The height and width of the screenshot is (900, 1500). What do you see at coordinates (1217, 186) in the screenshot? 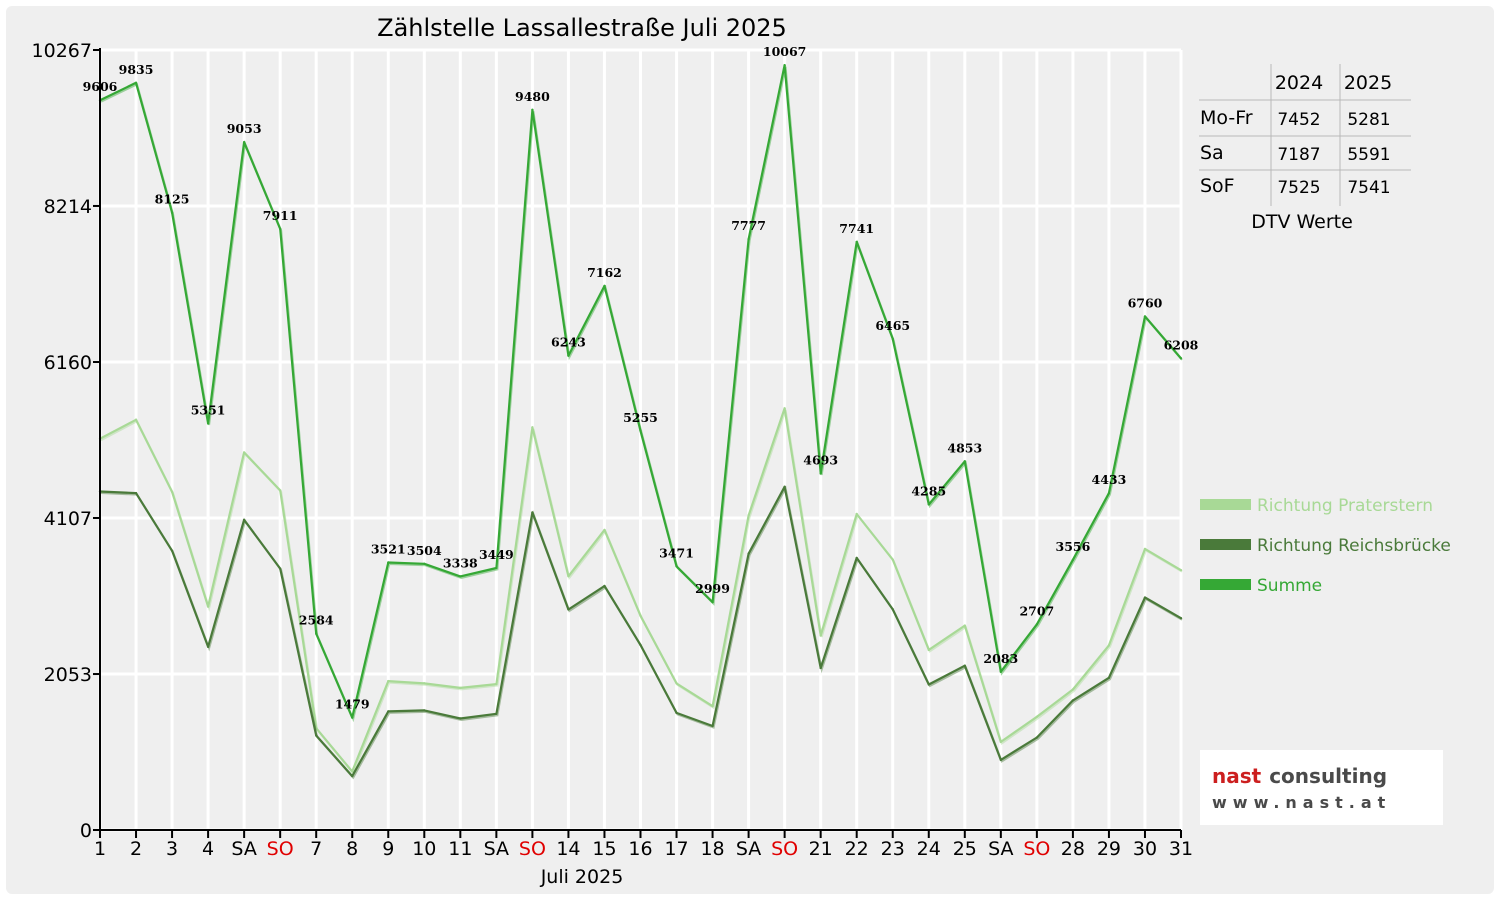
I see `dtv-row-label: SoF` at bounding box center [1217, 186].